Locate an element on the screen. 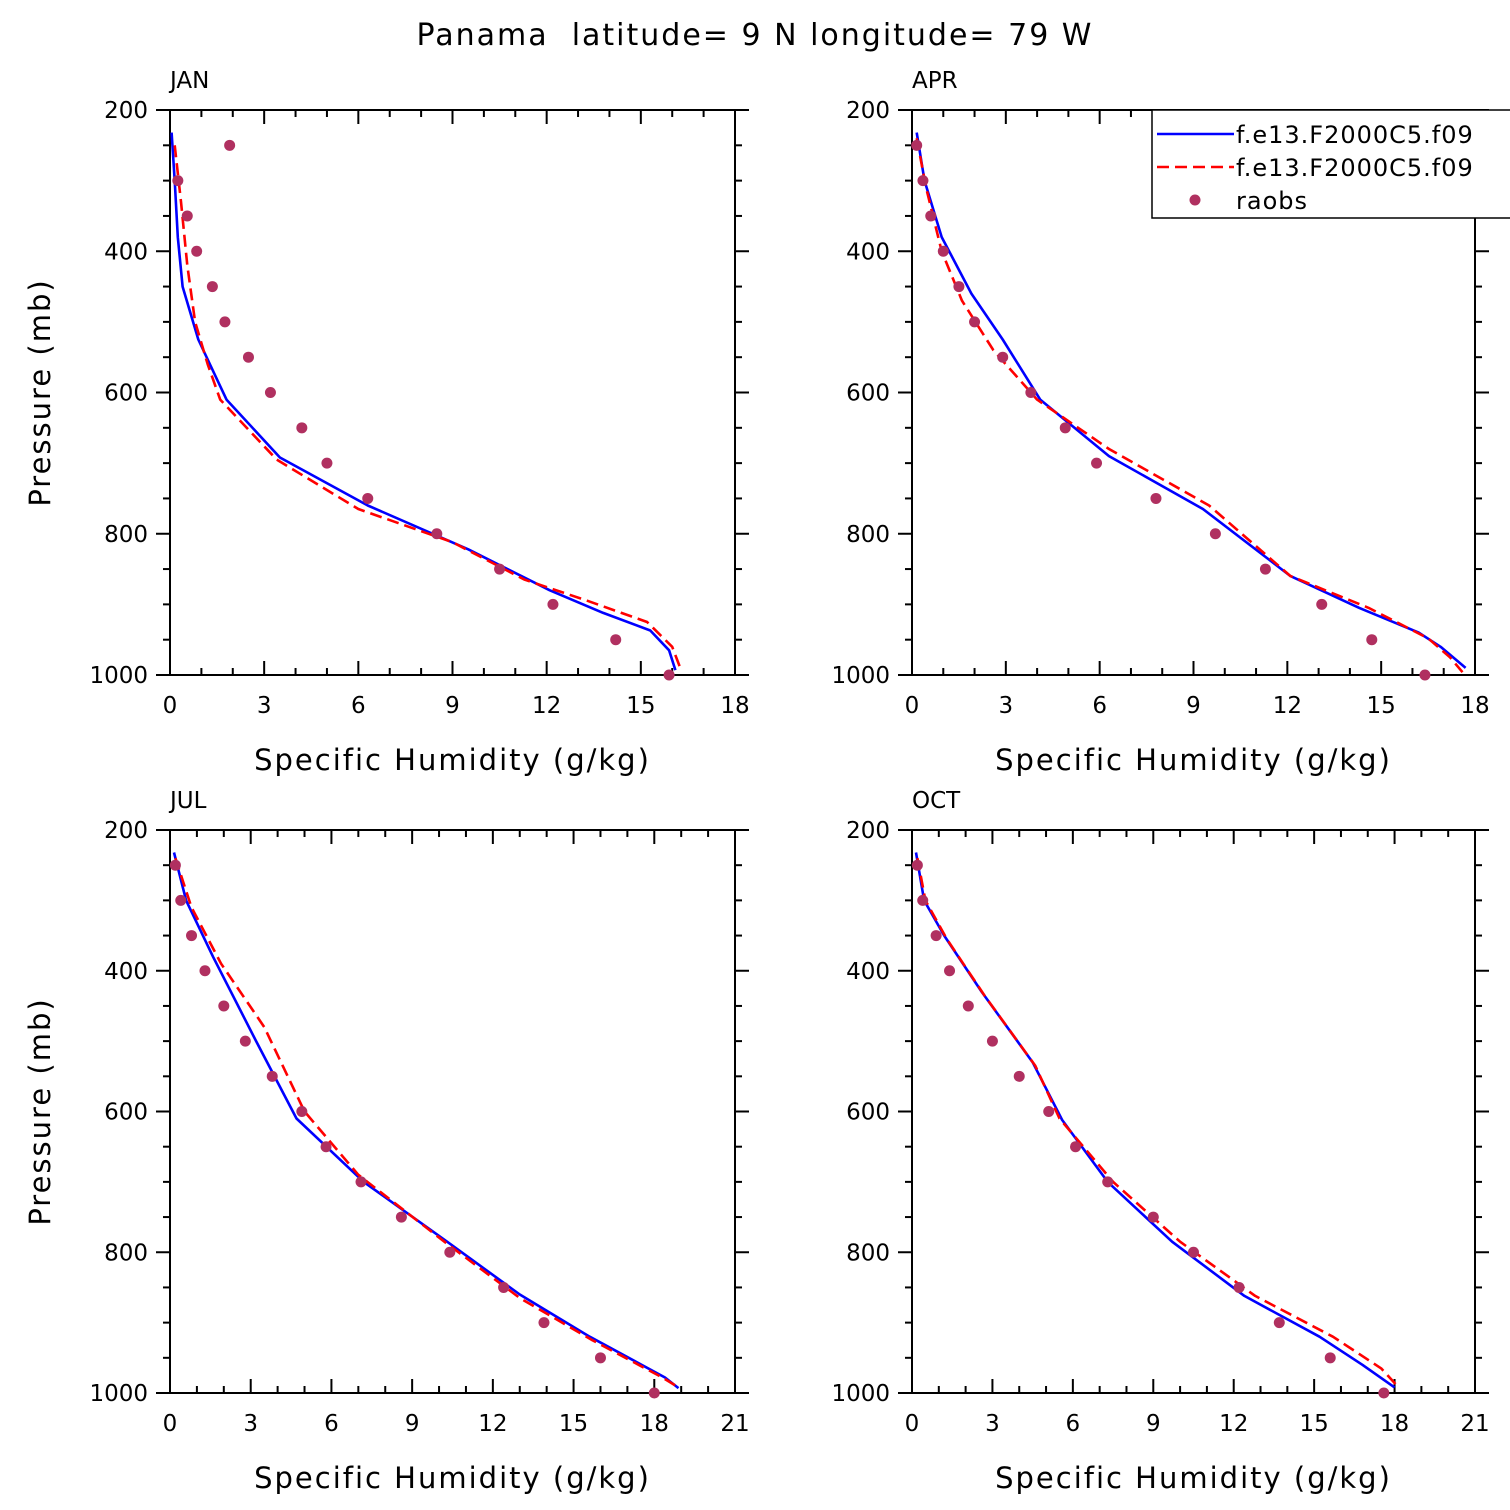  legend-box is located at coordinates (1330, 164).